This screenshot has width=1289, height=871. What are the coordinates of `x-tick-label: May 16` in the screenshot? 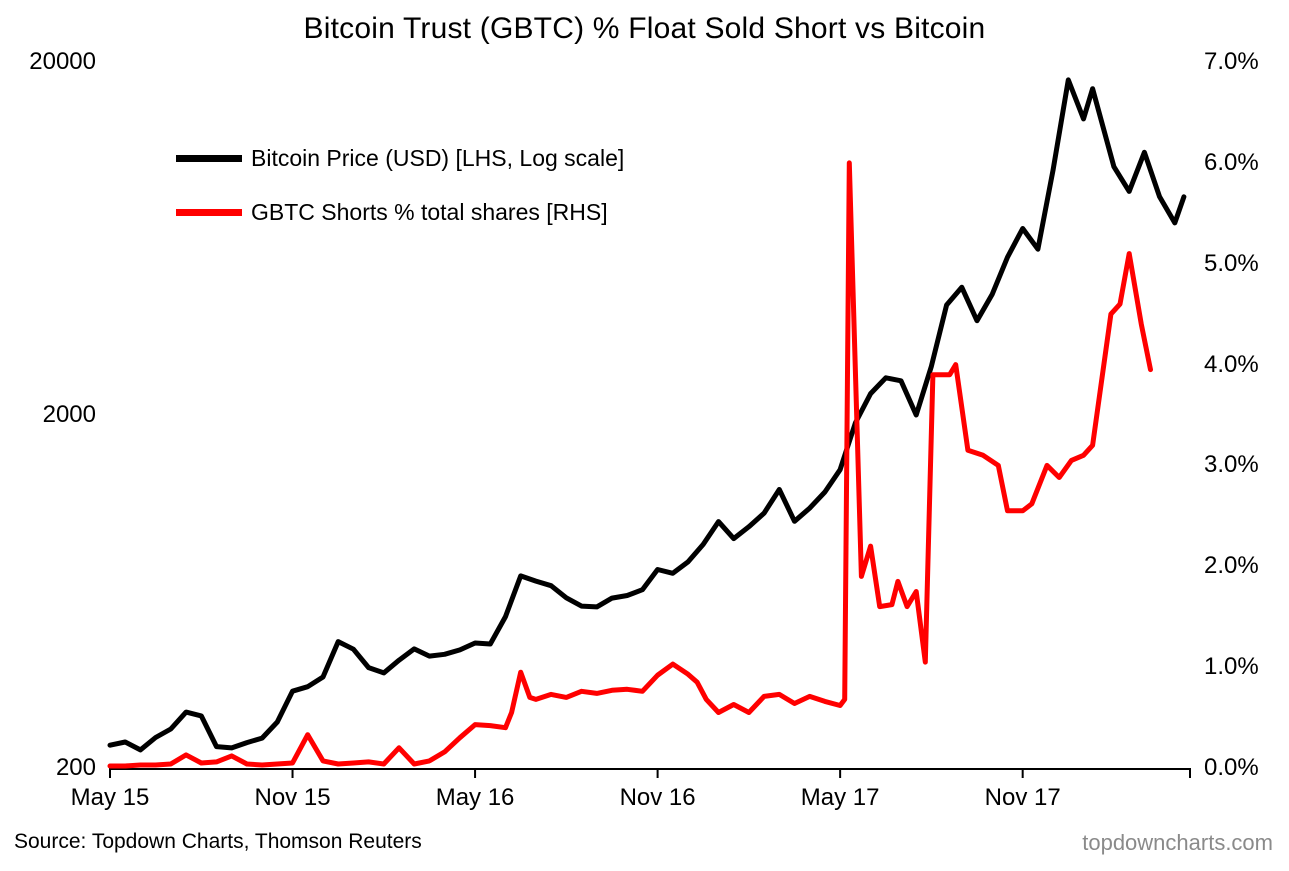 It's located at (475, 797).